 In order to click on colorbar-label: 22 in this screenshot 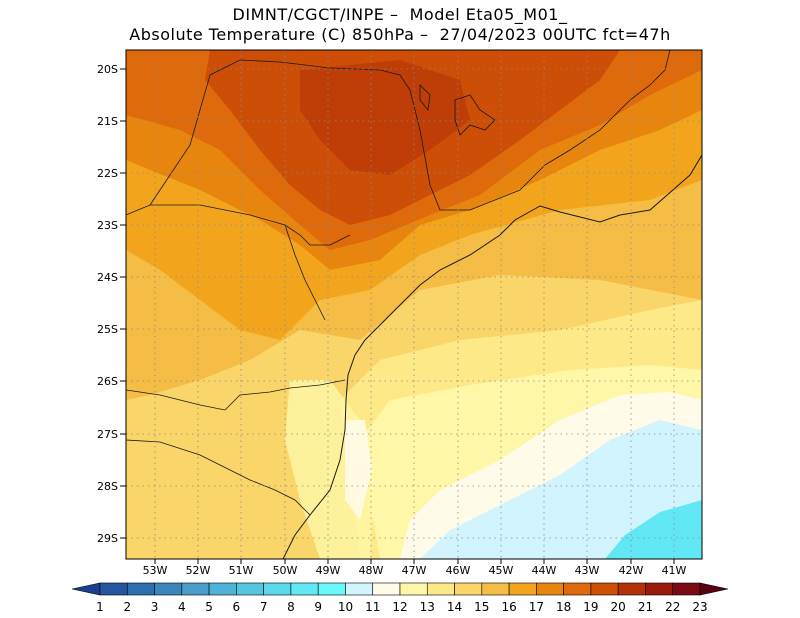, I will do `click(672, 607)`.